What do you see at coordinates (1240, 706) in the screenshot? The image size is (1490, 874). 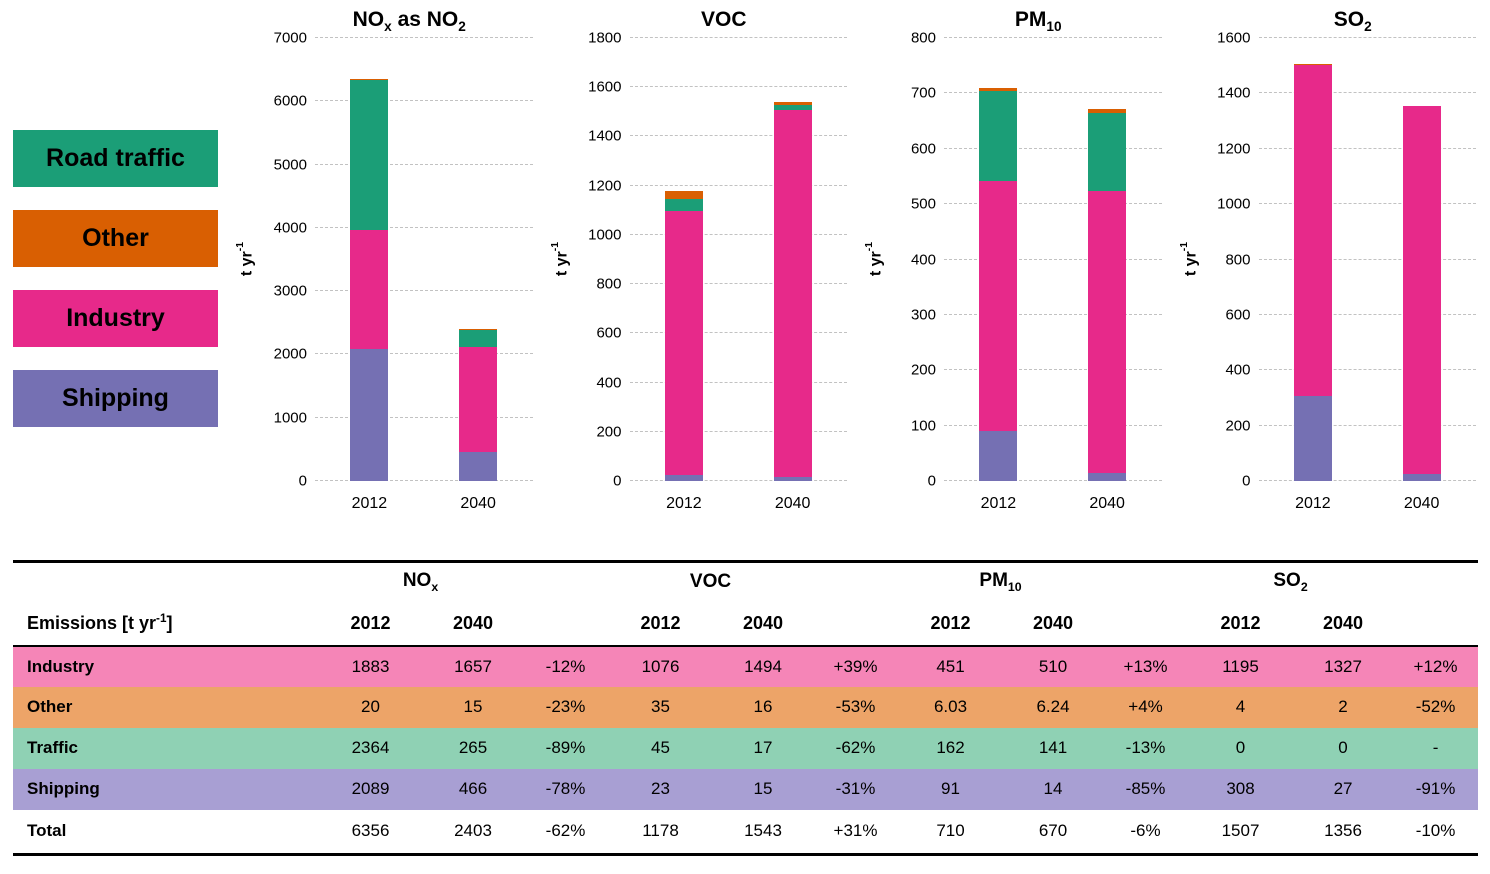 I see `cell-other-9: 4` at bounding box center [1240, 706].